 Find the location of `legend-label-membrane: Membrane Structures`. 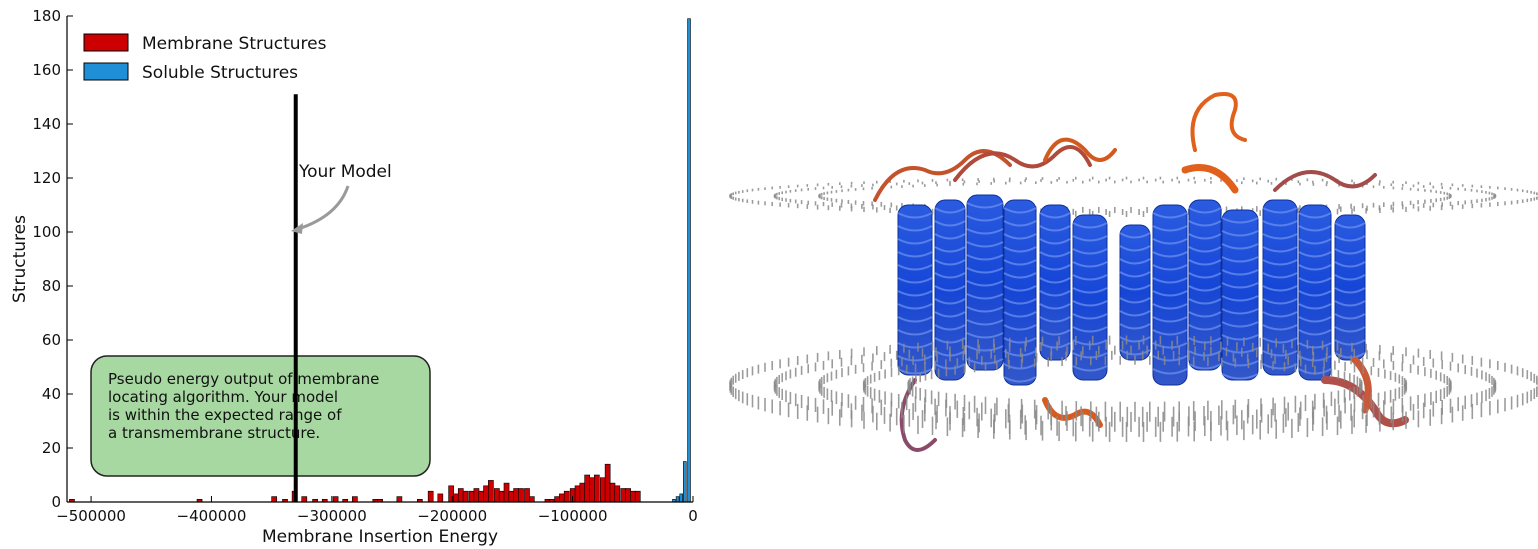

legend-label-membrane: Membrane Structures is located at coordinates (234, 44).